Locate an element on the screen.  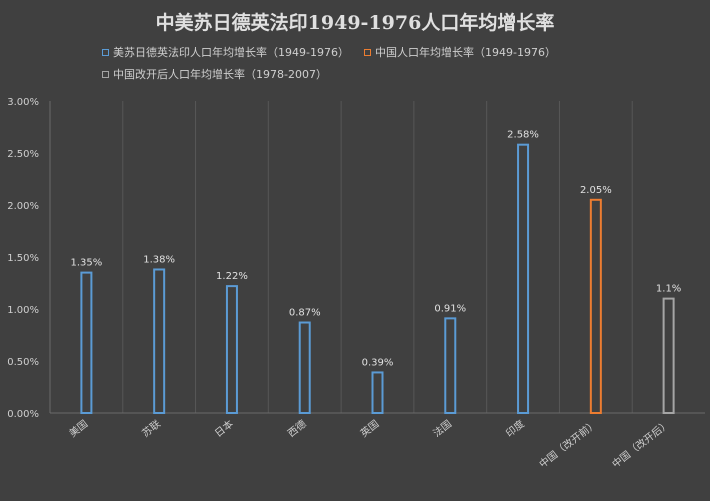
y-tick-label: 2.50% is located at coordinates (23, 154).